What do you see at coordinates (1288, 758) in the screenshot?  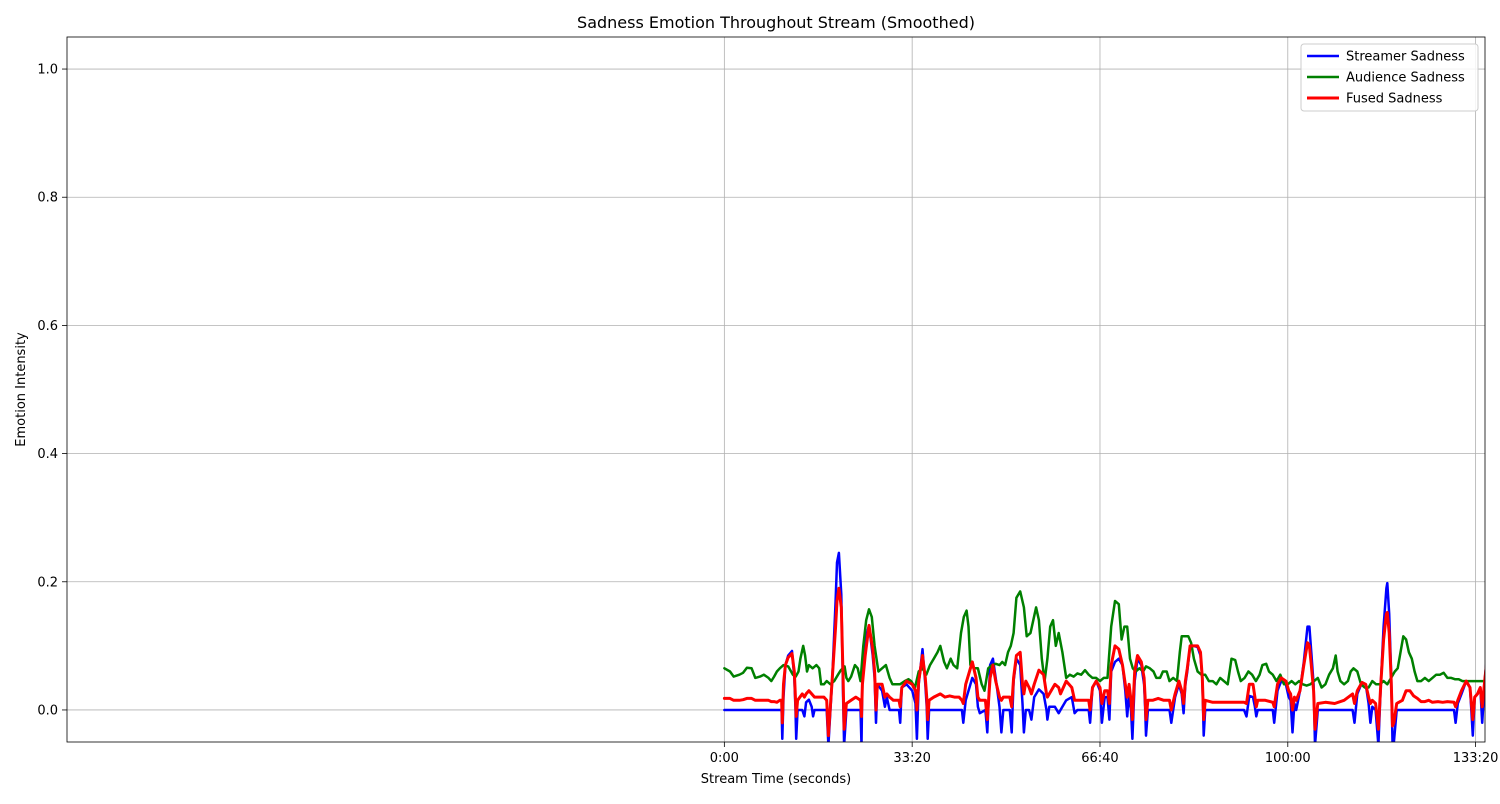 I see `x-tick-label: 100:00` at bounding box center [1288, 758].